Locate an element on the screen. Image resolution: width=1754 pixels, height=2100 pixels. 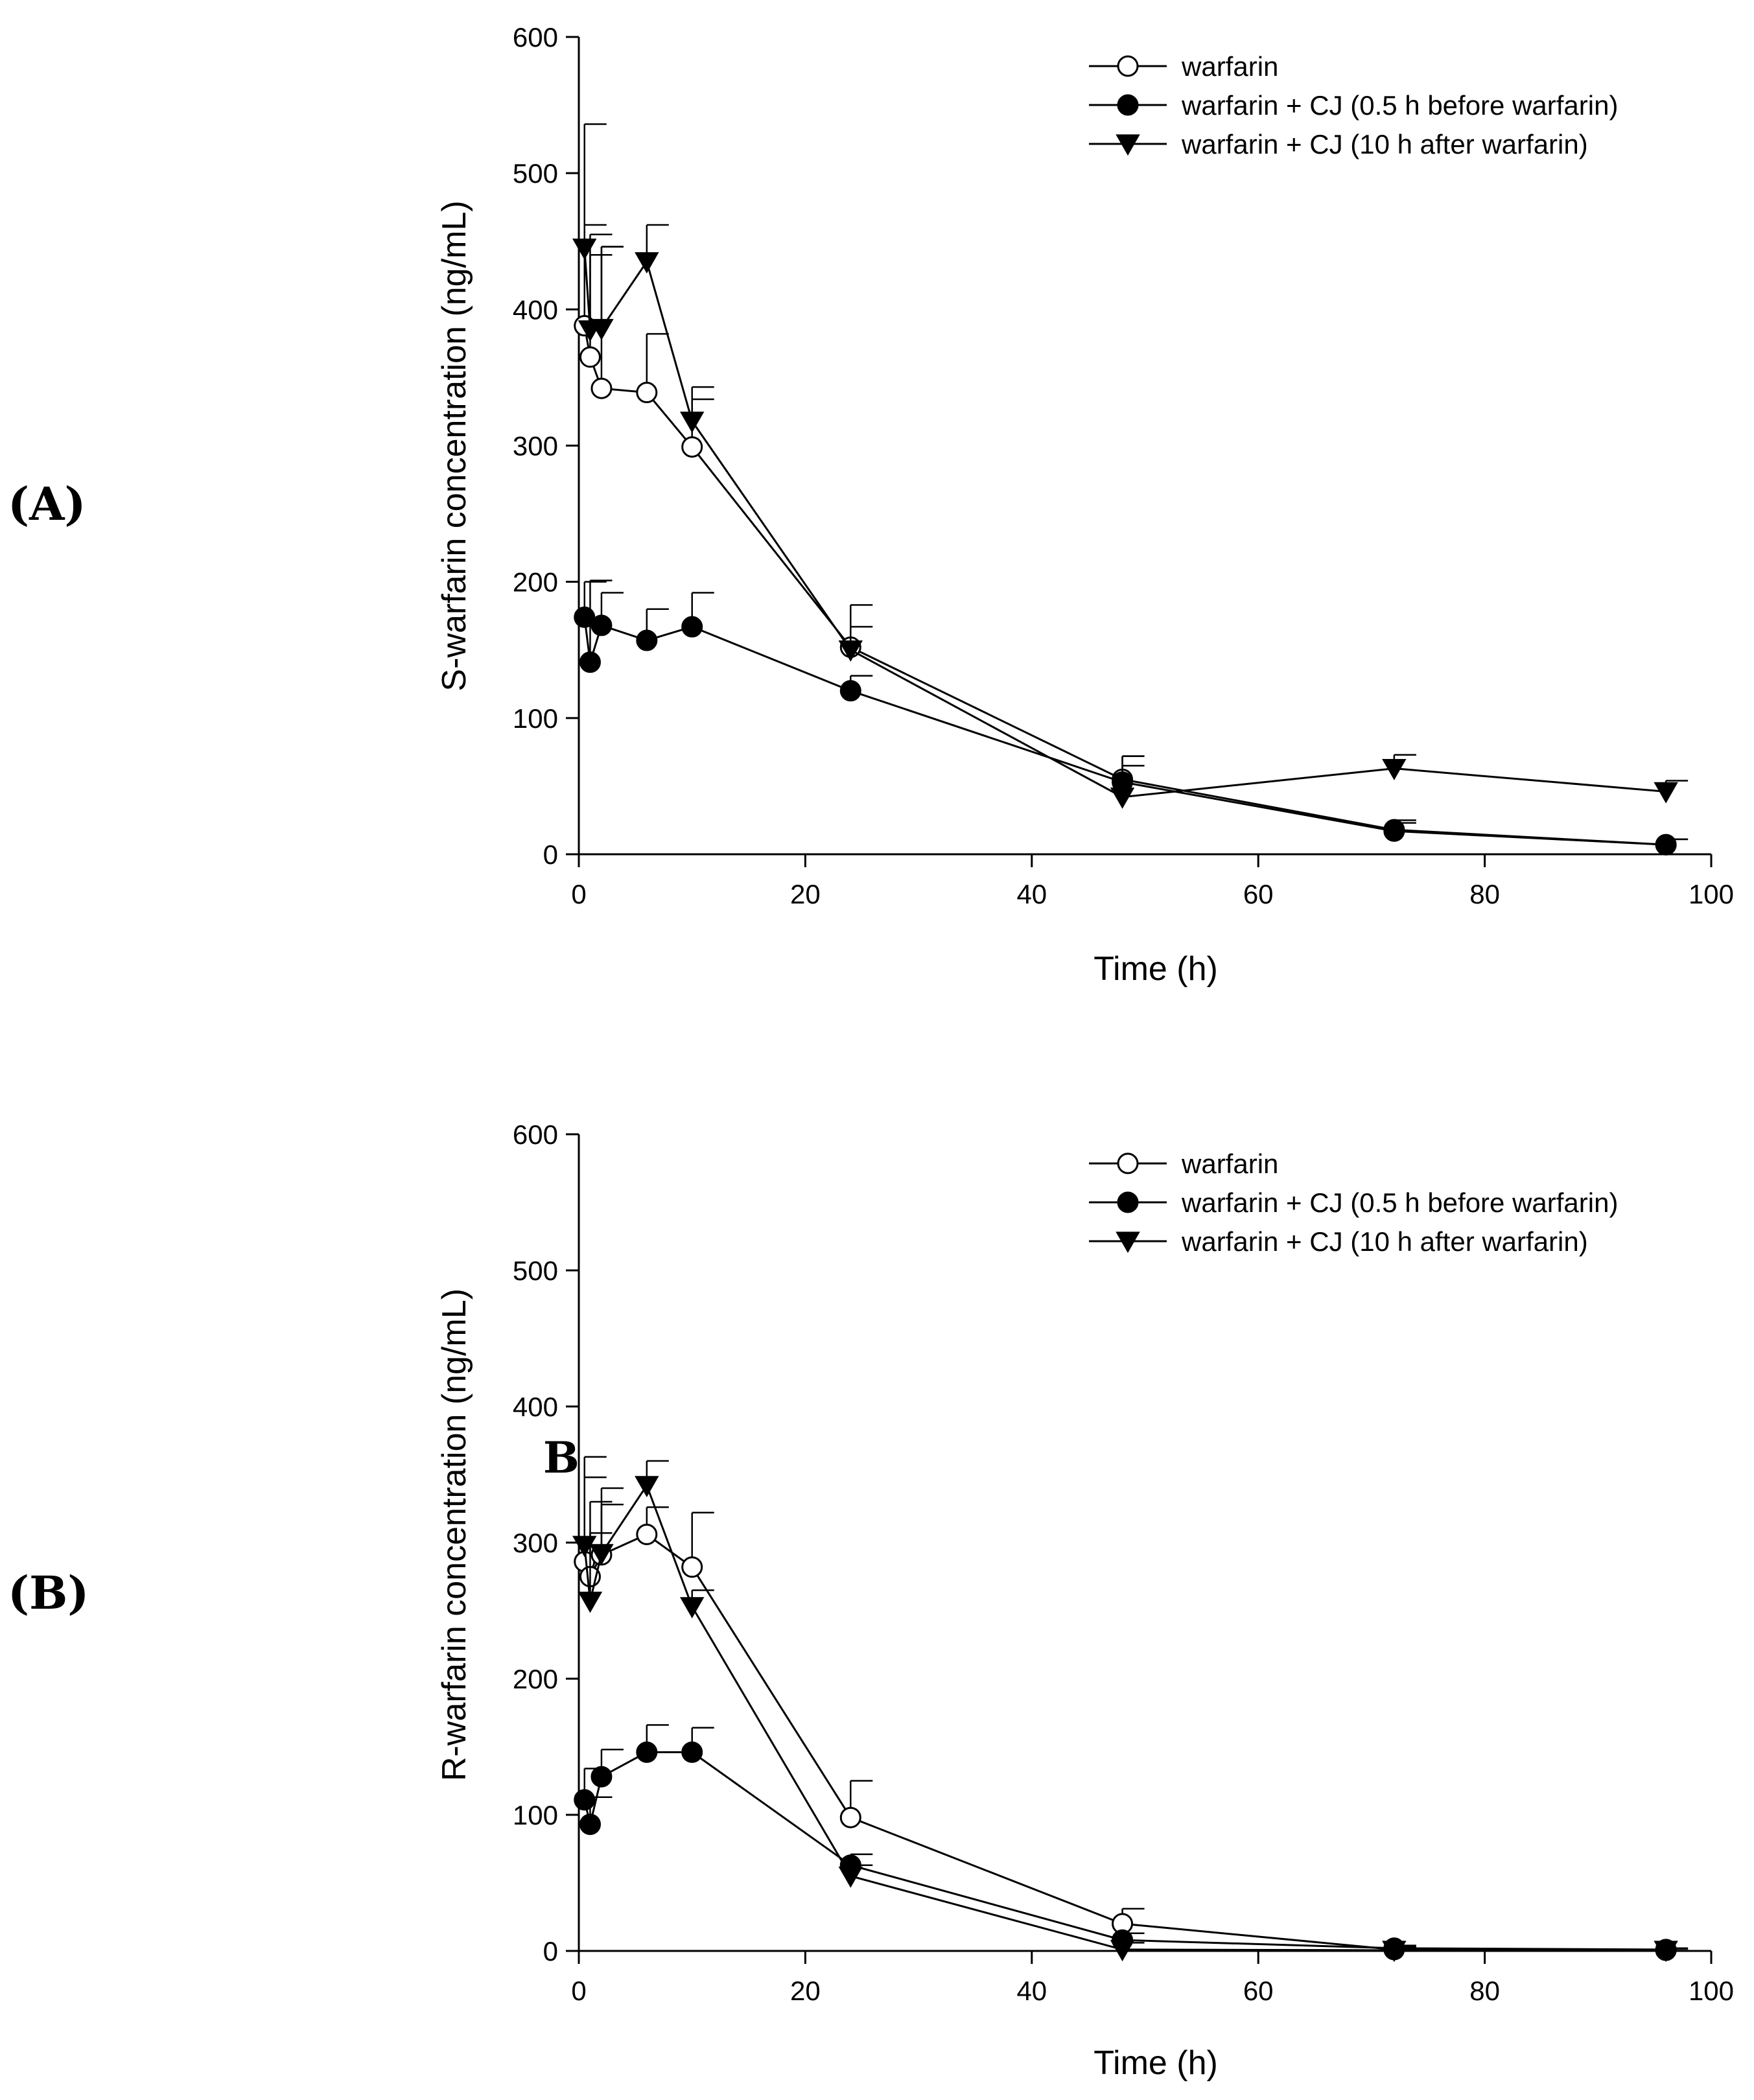
x-tick-label-a-60: 60 is located at coordinates (1258, 894).